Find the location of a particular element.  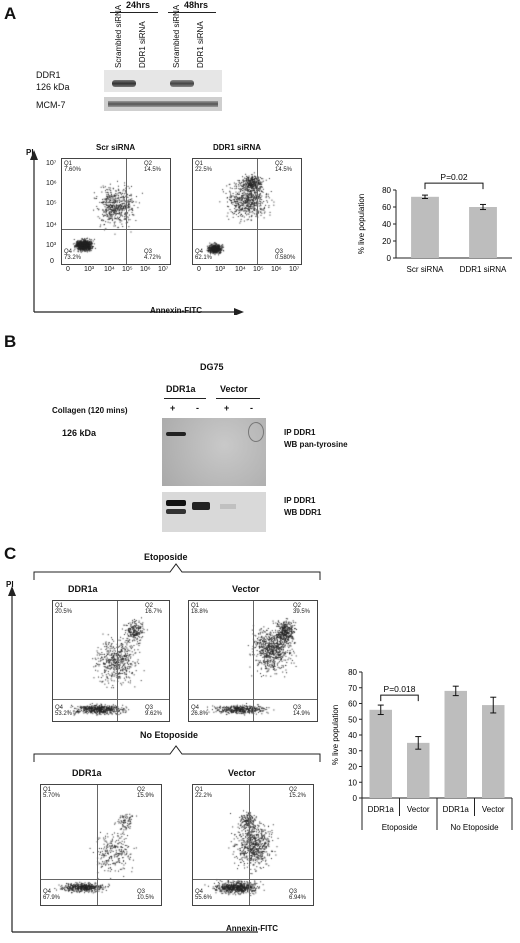

significance-bracket is located at coordinates (454, 186).